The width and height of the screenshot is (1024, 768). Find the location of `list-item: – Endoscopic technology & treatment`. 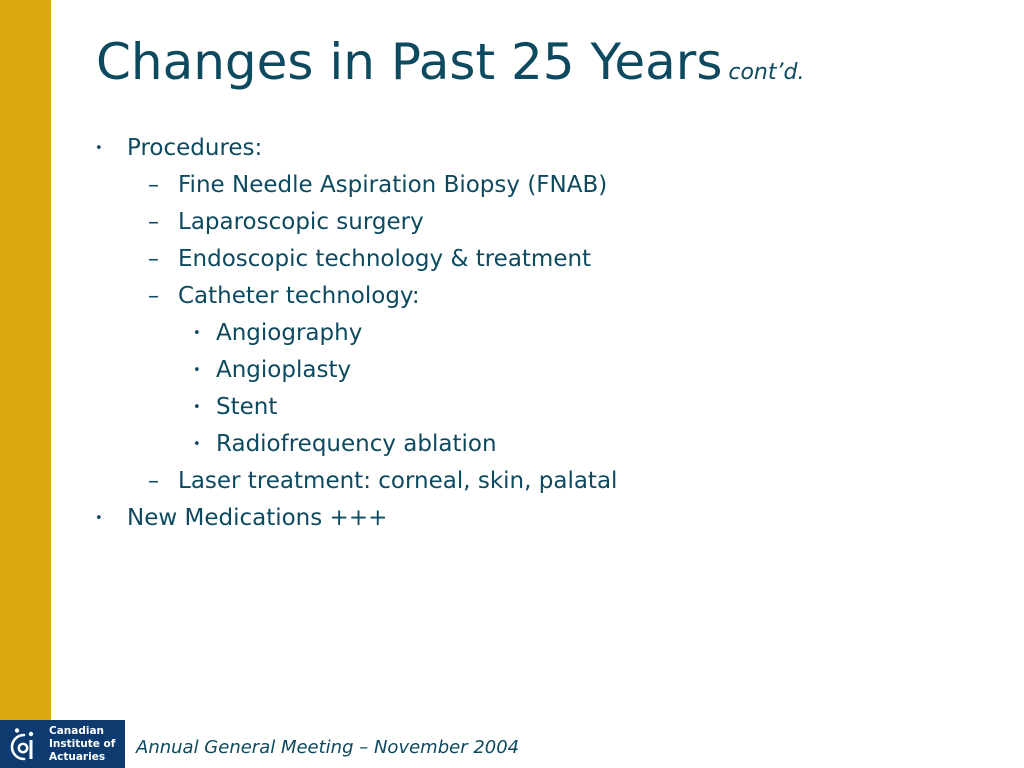

list-item: – Endoscopic technology & treatment is located at coordinates (512, 259).